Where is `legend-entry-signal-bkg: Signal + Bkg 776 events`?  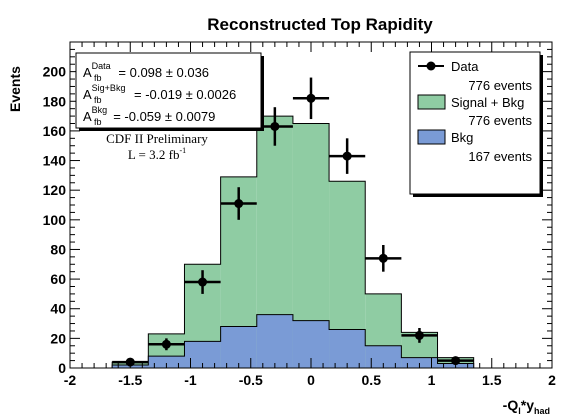
legend-entry-signal-bkg: Signal + Bkg 776 events is located at coordinates (474, 111).